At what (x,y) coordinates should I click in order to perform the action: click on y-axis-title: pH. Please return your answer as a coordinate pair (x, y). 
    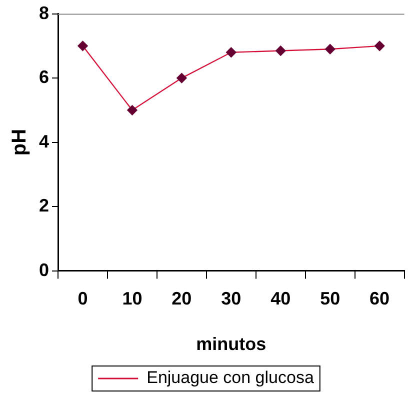
    Looking at the image, I should click on (19, 142).